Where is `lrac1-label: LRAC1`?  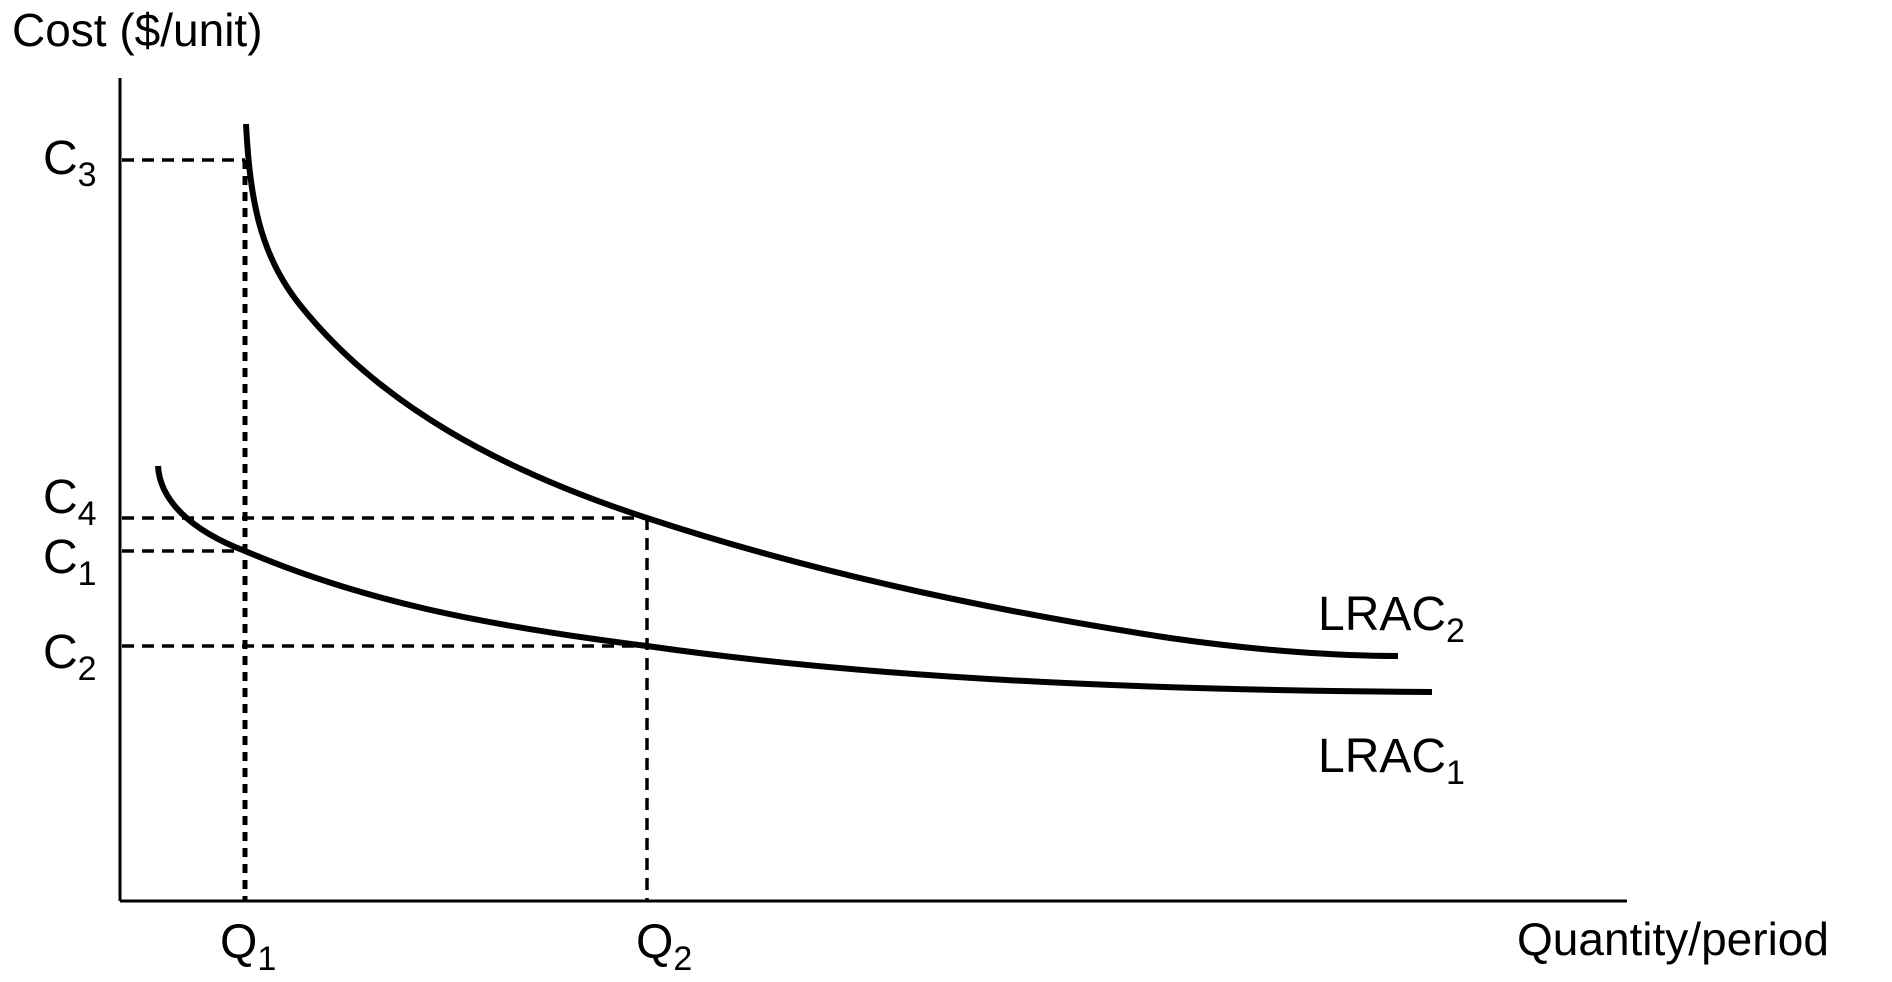
lrac1-label: LRAC1 is located at coordinates (1391, 761).